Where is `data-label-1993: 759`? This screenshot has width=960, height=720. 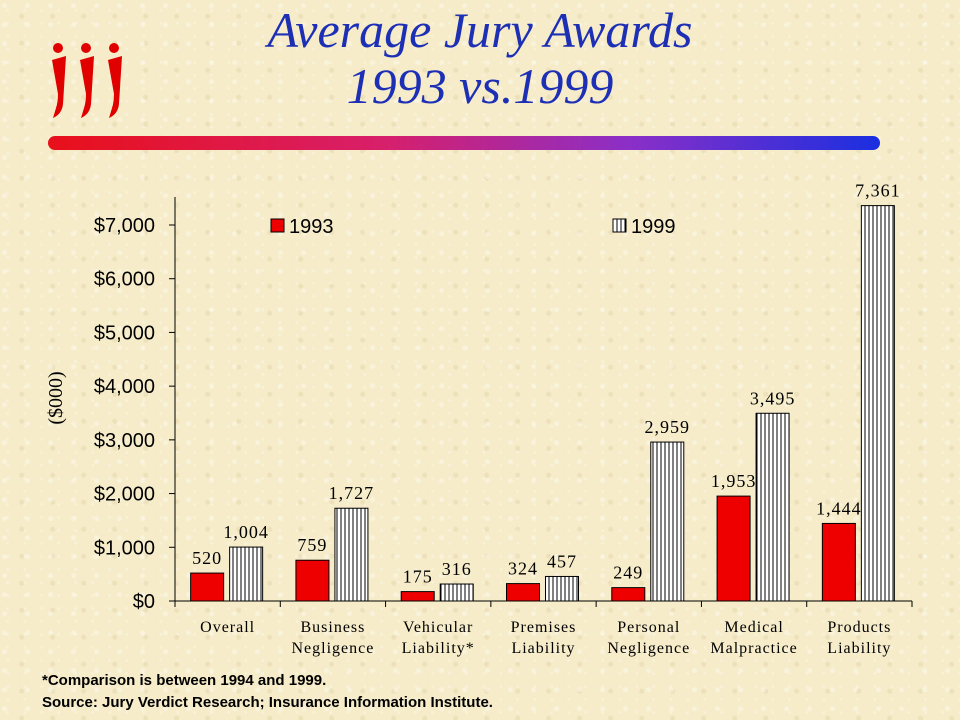 data-label-1993: 759 is located at coordinates (312, 545).